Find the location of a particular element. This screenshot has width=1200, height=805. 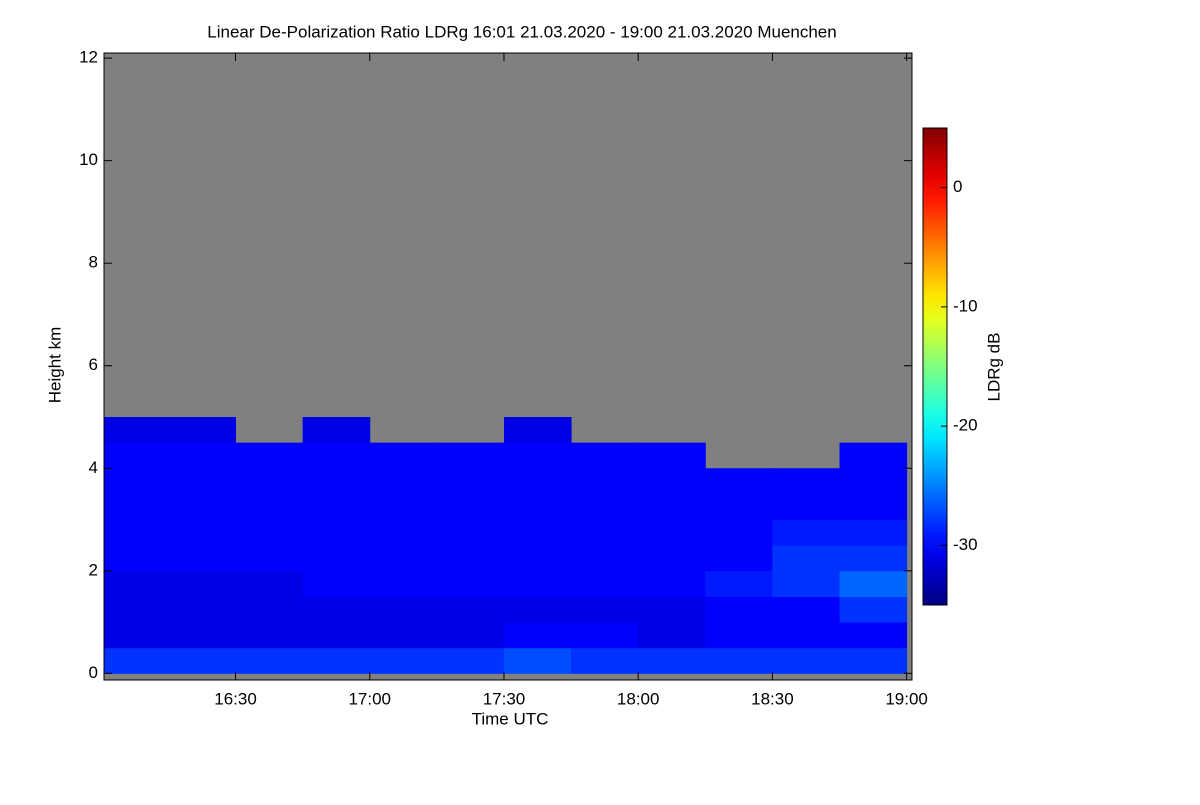

x-tick-label: 17:00 is located at coordinates (369, 698).